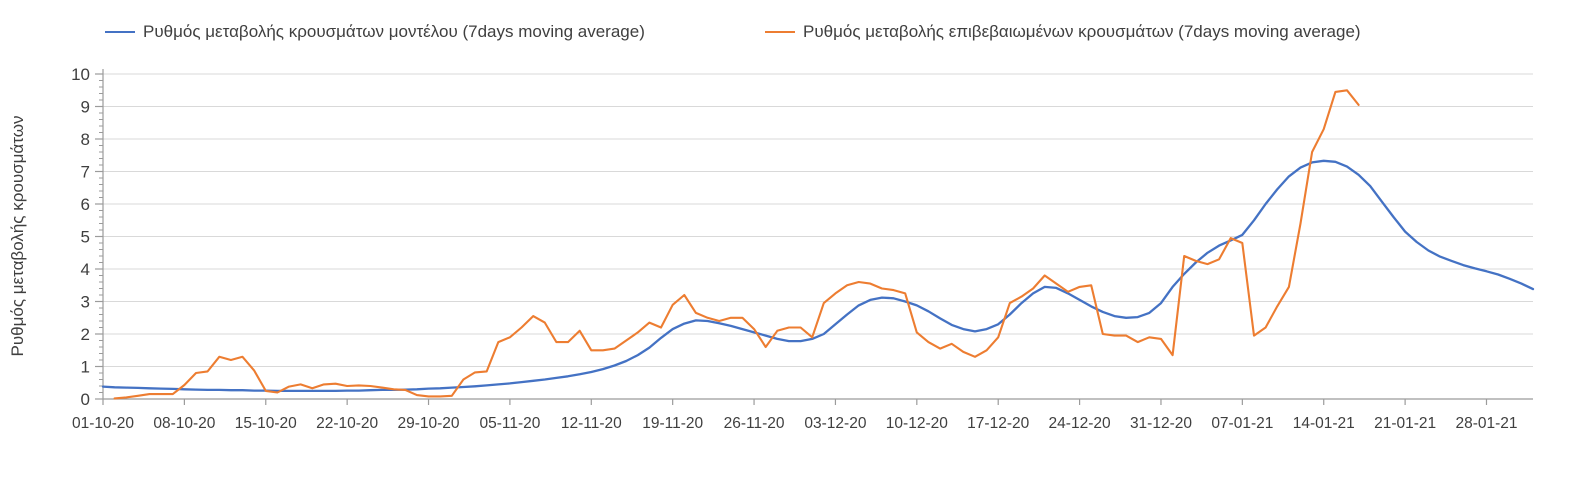 The height and width of the screenshot is (484, 1580). I want to click on legend-line-swatch-model, so click(120, 32).